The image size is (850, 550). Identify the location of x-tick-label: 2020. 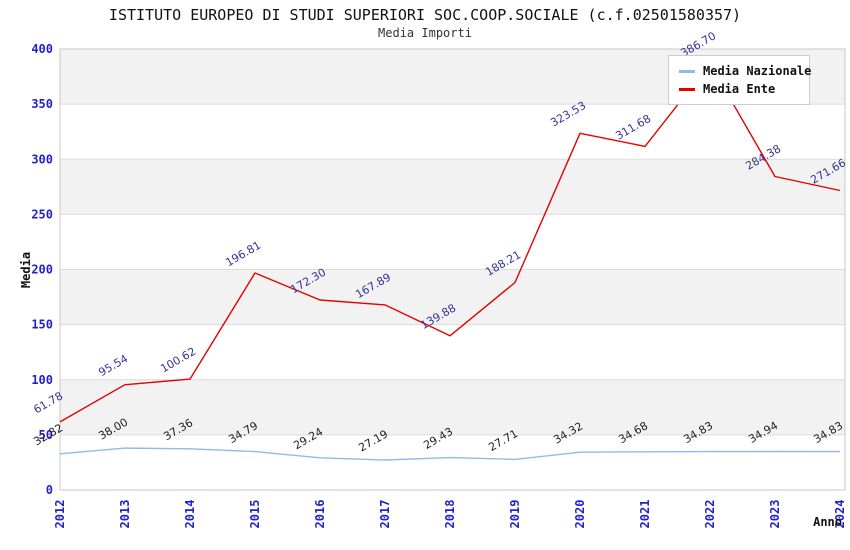
(580, 514).